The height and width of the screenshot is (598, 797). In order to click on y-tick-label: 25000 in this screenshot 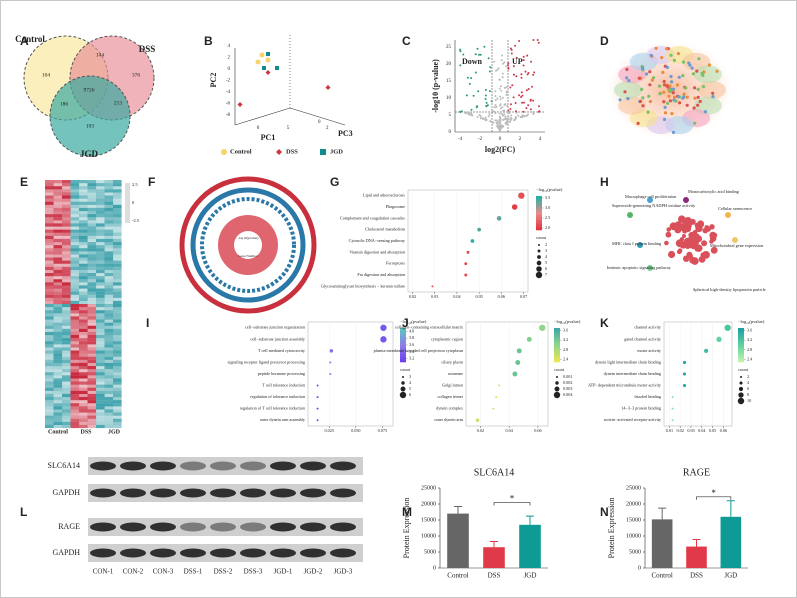, I will do `click(633, 488)`.